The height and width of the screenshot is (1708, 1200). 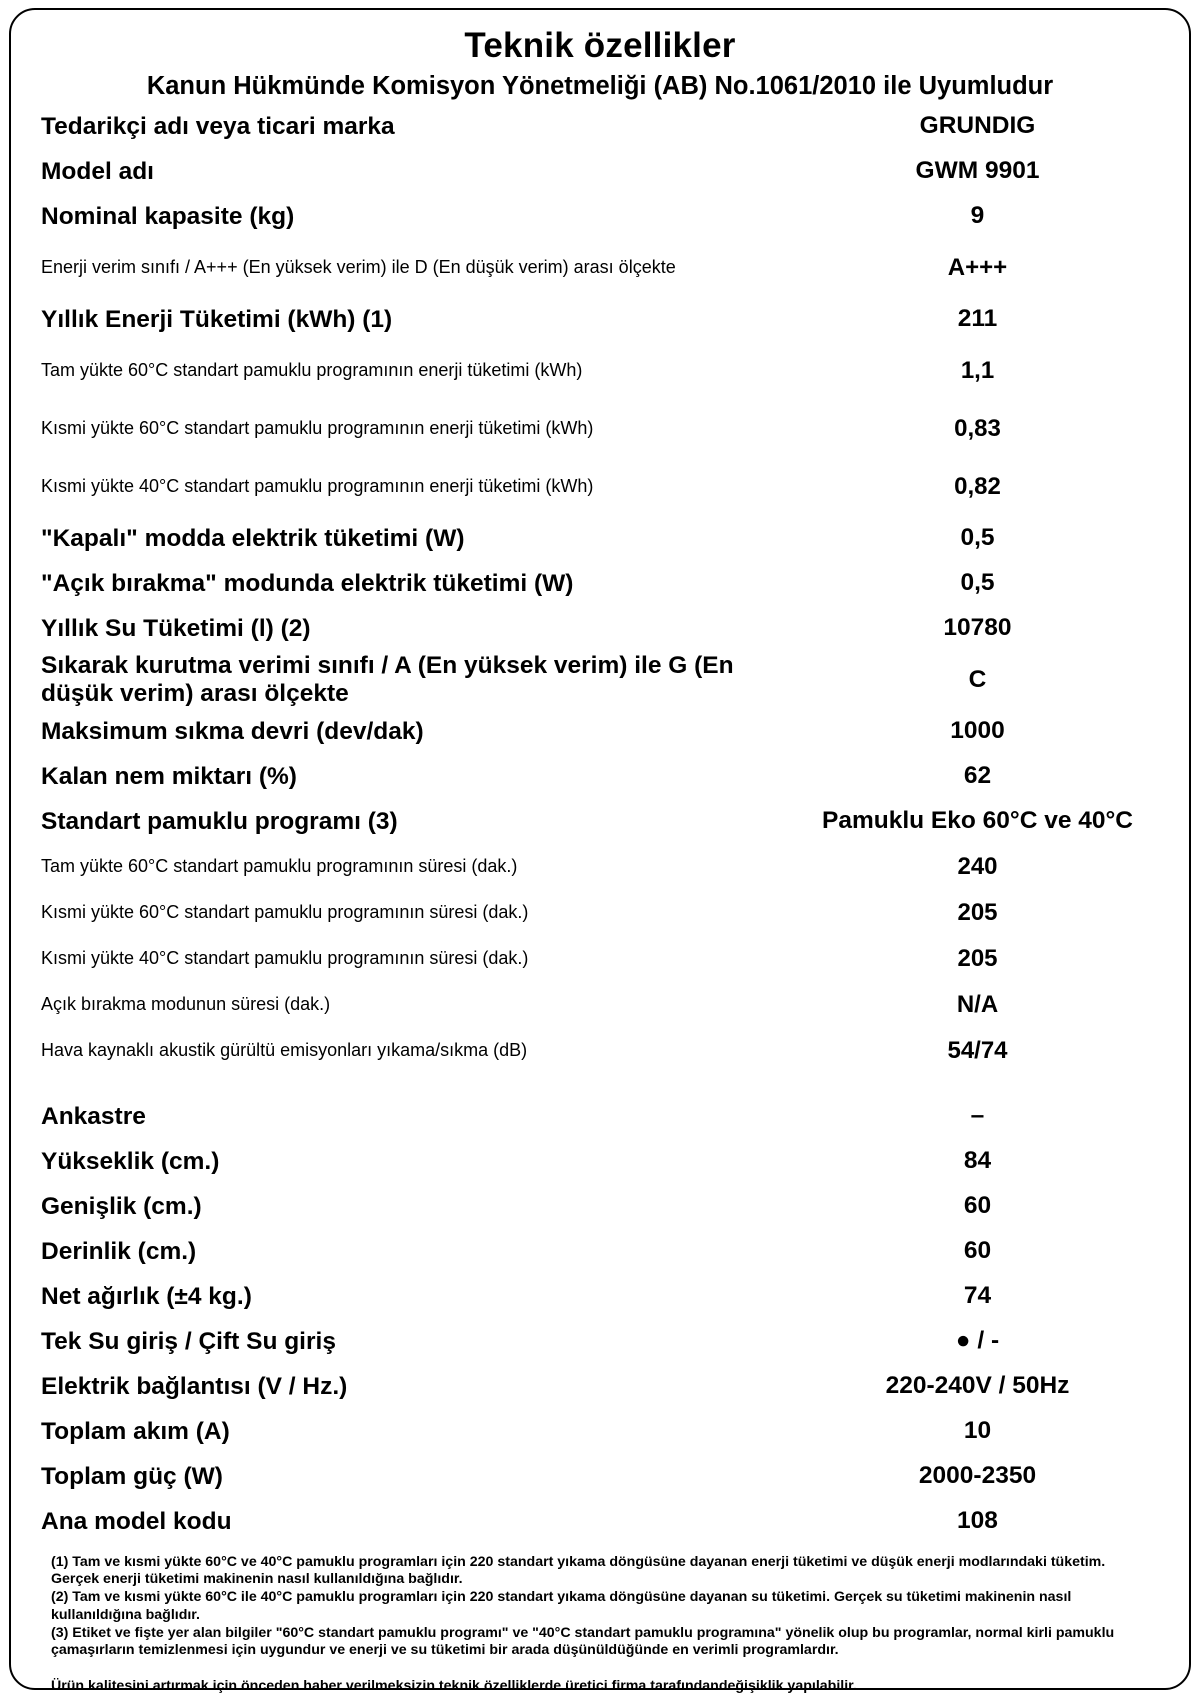 I want to click on spec-row-value: 54/74, so click(x=977, y=1050).